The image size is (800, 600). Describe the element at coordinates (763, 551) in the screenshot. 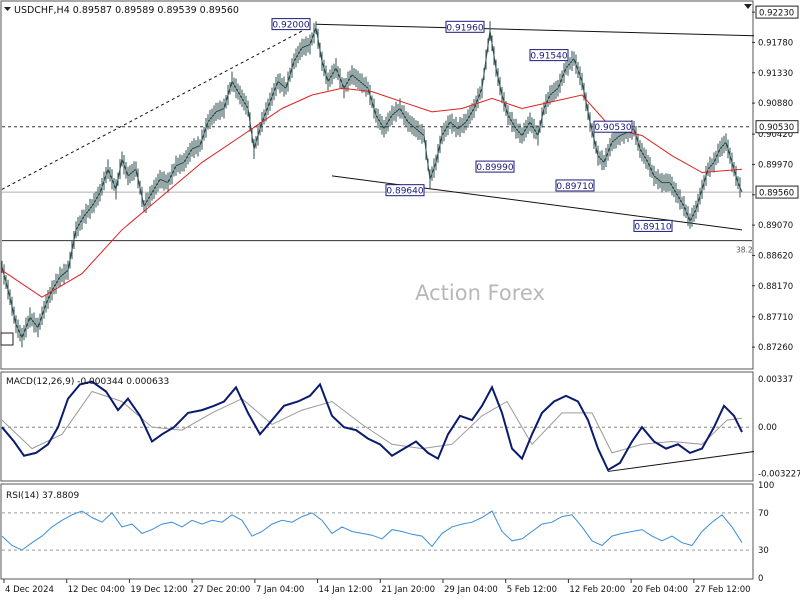

I see `rsi-tick-label: 30` at that location.